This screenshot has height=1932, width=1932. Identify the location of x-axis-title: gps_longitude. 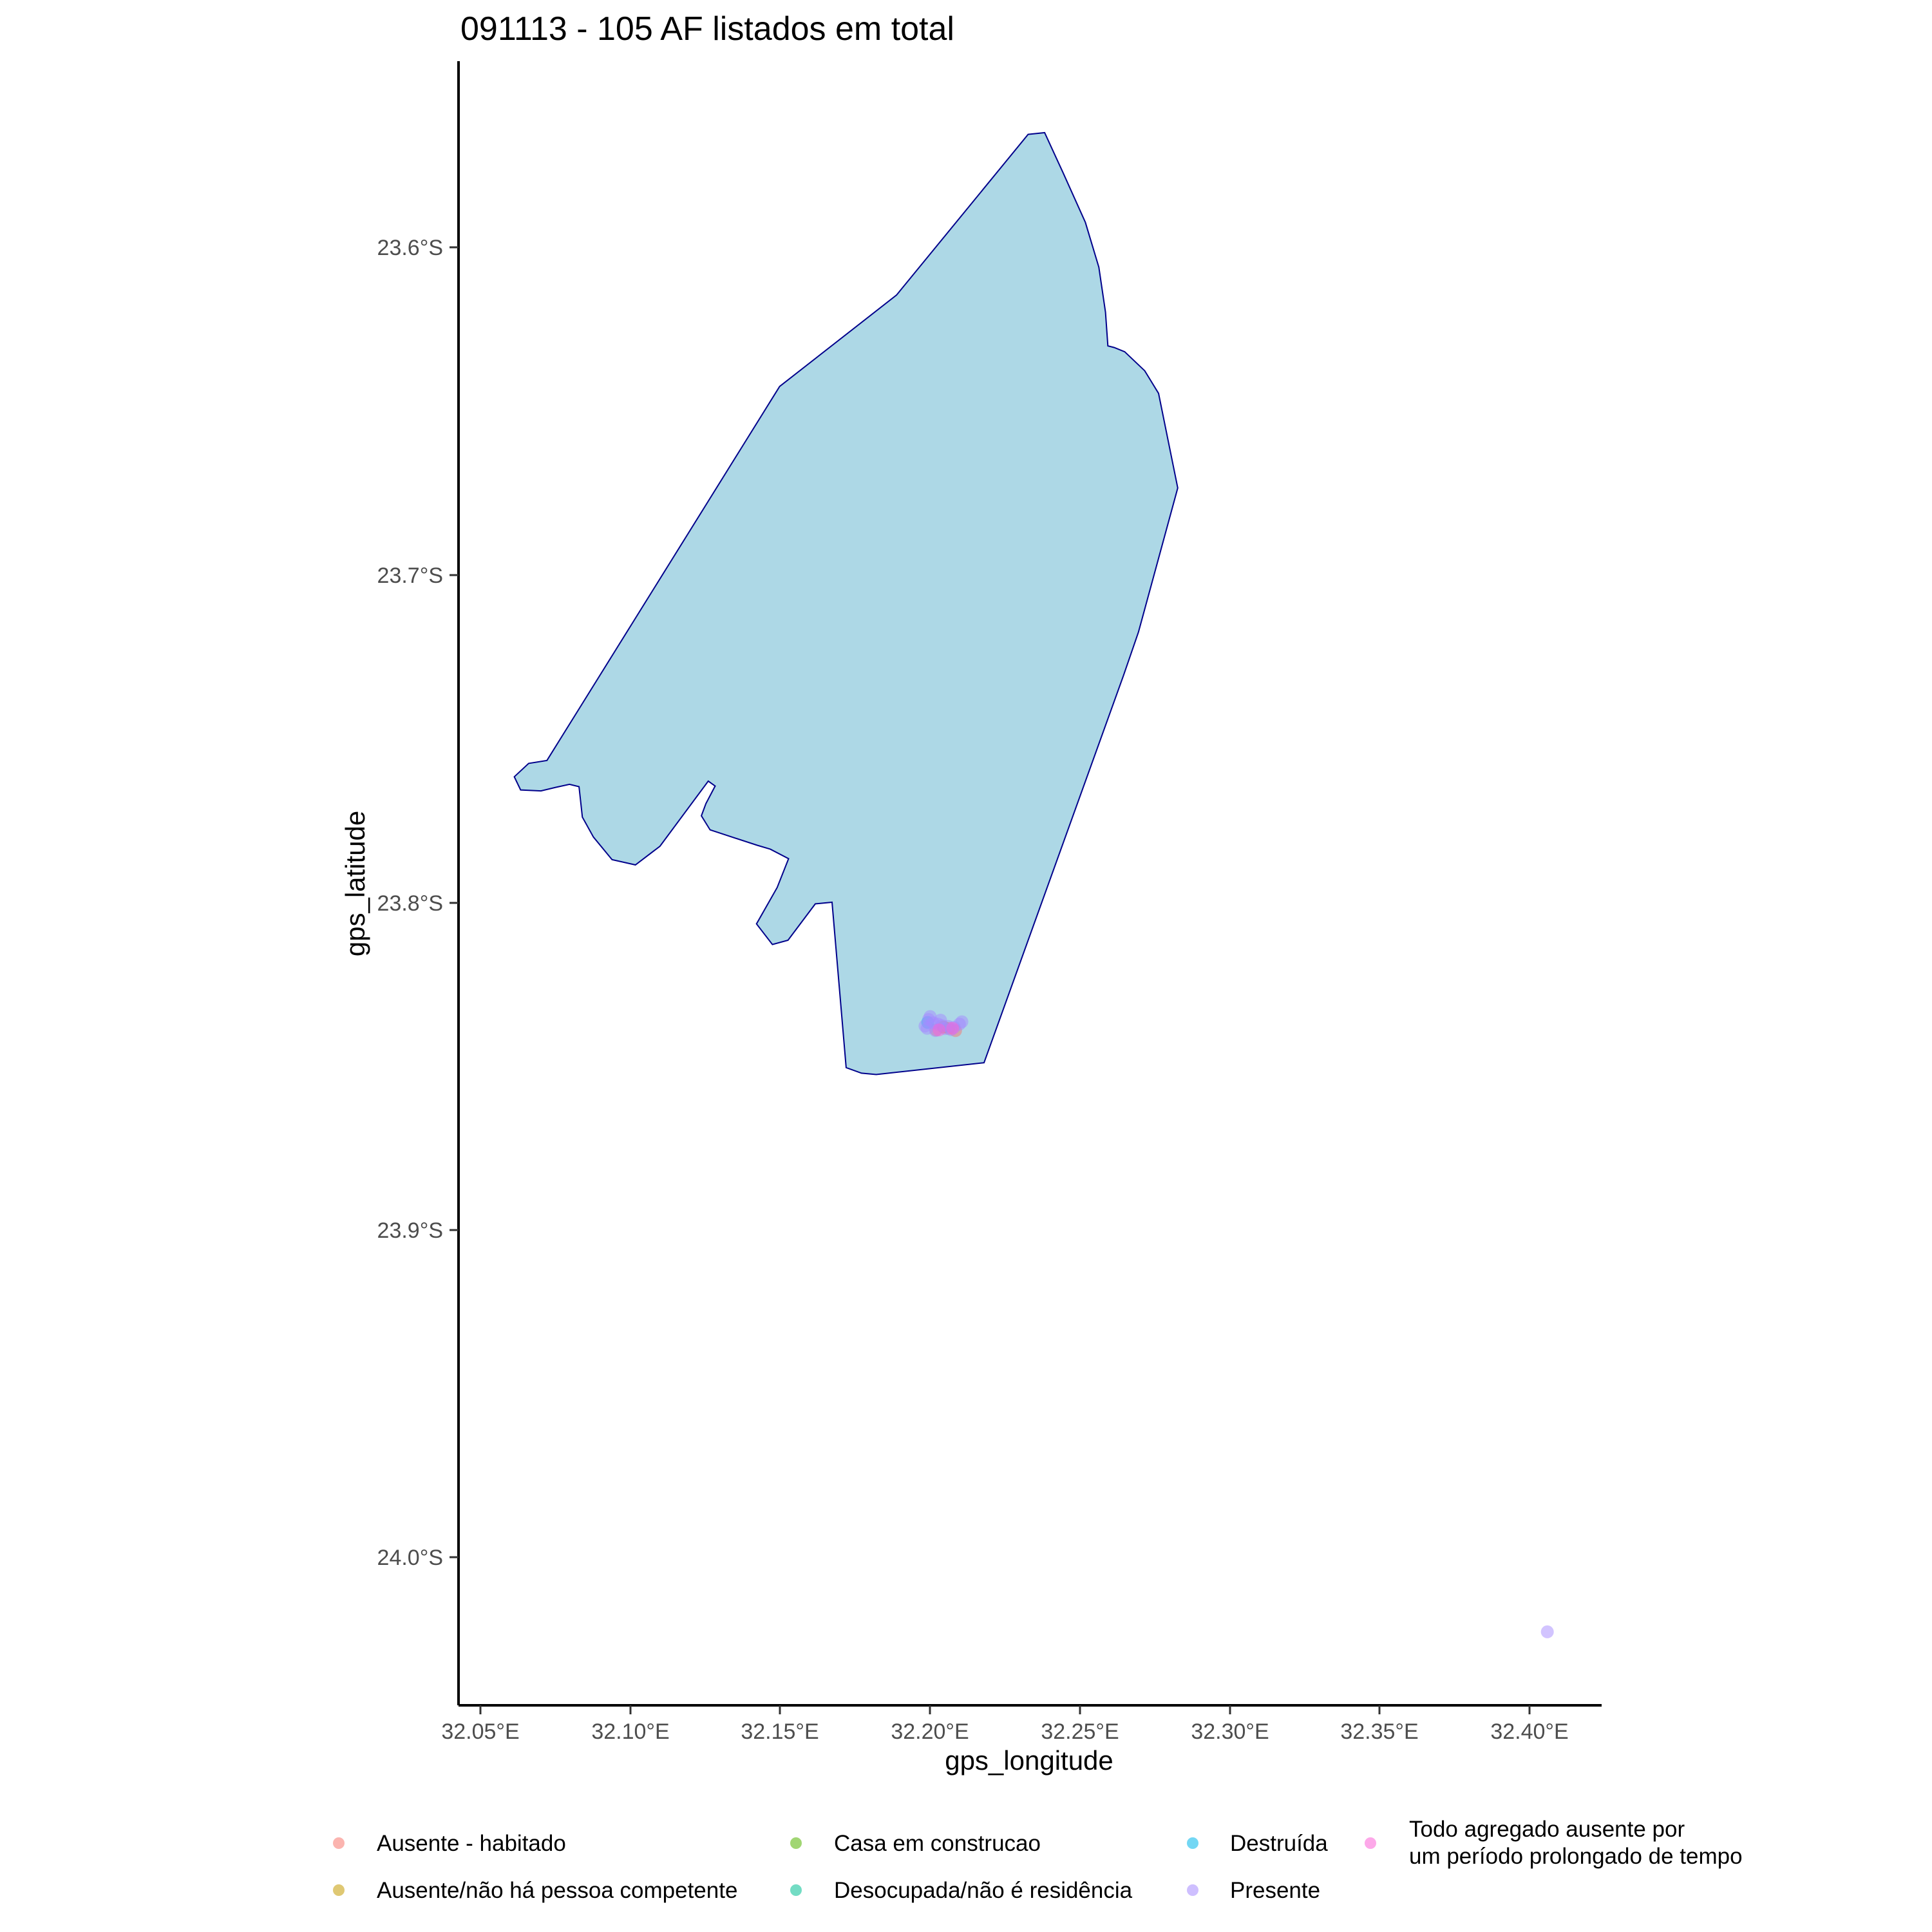
(1029, 1760).